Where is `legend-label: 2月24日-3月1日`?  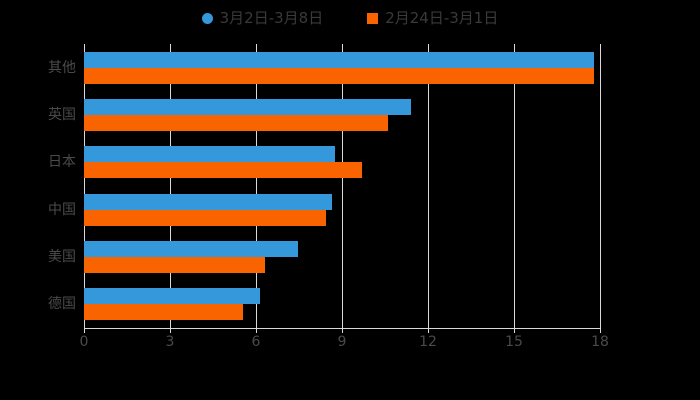 legend-label: 2月24日-3月1日 is located at coordinates (442, 17).